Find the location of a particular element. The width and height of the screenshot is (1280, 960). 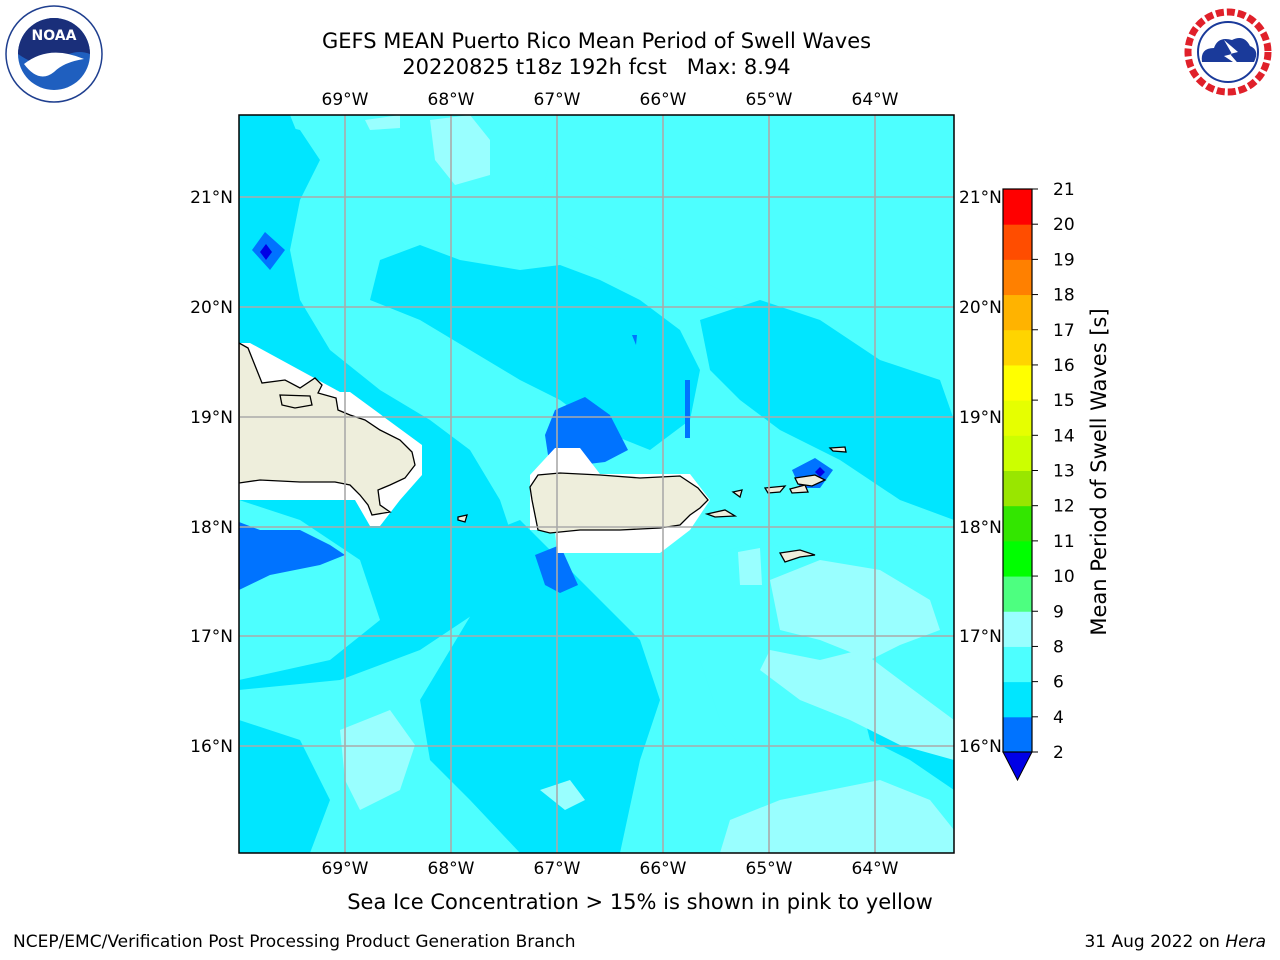

colorbar-tick-label: 12 is located at coordinates (1064, 507).